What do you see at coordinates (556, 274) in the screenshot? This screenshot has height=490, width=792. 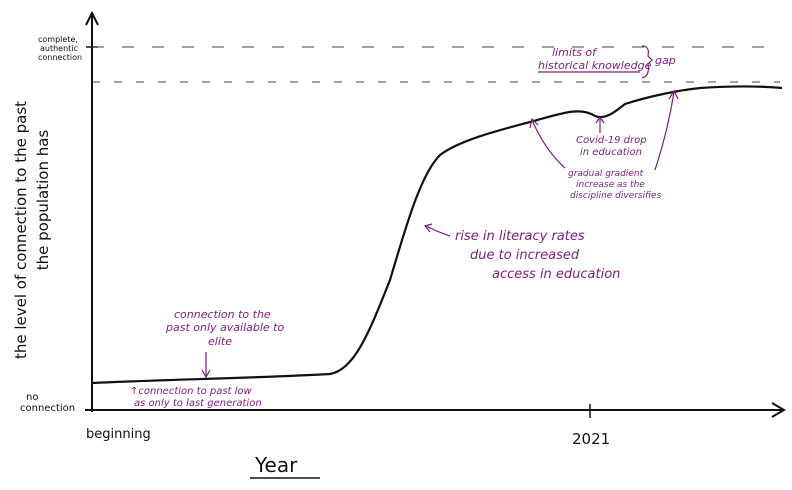 I see `note: access in education` at bounding box center [556, 274].